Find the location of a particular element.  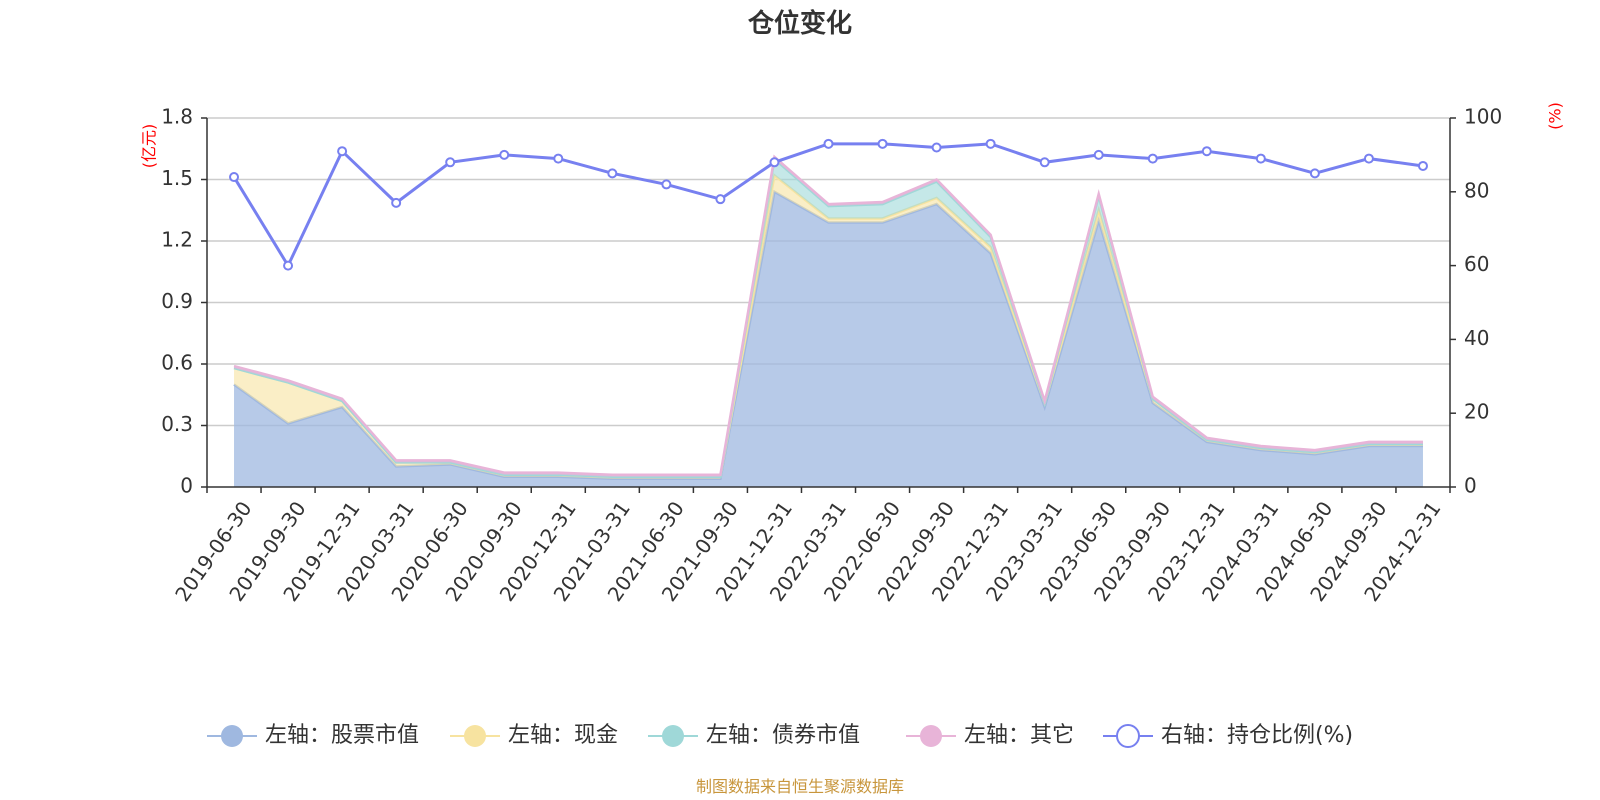

legend-label: 右轴：持仓比例(%) is located at coordinates (1257, 735).